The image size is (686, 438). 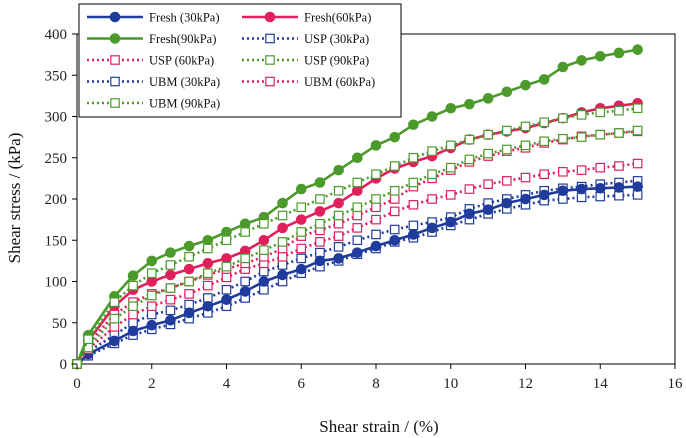 I want to click on legend-label: Fresh(90kPa), so click(x=182, y=39).